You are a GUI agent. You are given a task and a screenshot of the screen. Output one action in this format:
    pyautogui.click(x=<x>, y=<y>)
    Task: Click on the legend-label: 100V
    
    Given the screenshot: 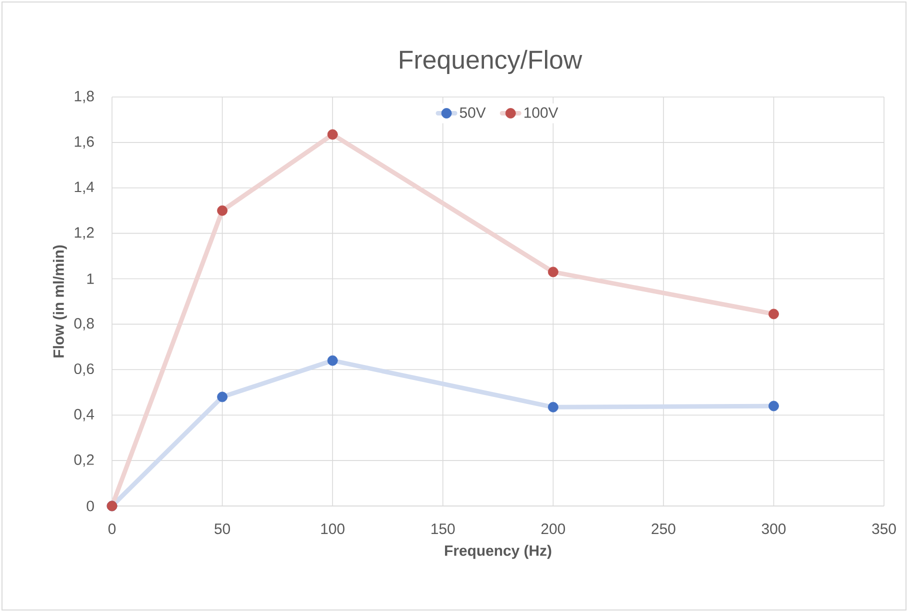 What is the action you would take?
    pyautogui.click(x=541, y=112)
    